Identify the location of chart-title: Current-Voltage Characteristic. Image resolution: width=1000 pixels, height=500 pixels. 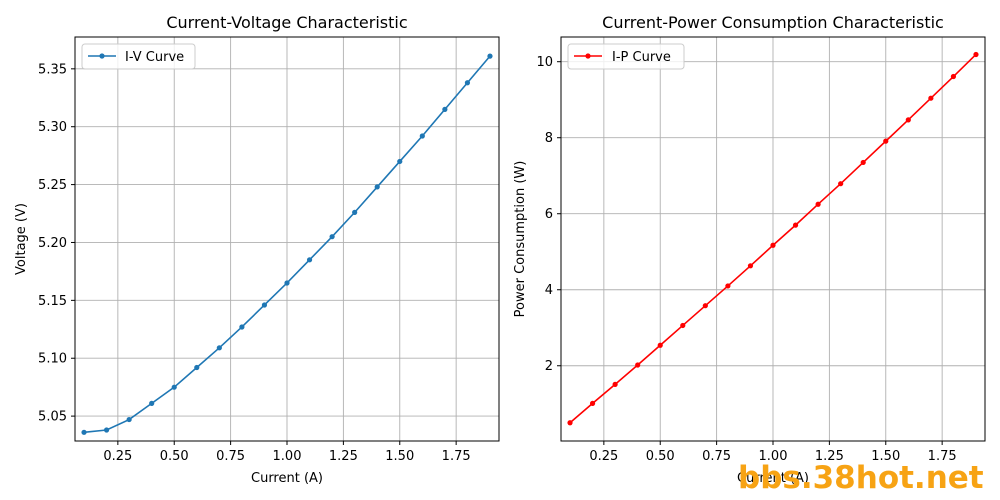
(286, 22).